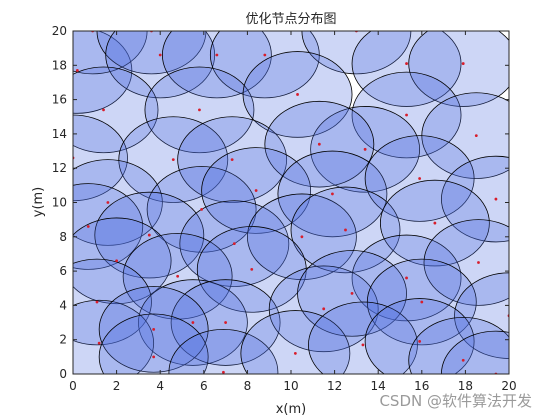  I want to click on x-tick-label: 12, so click(334, 386).